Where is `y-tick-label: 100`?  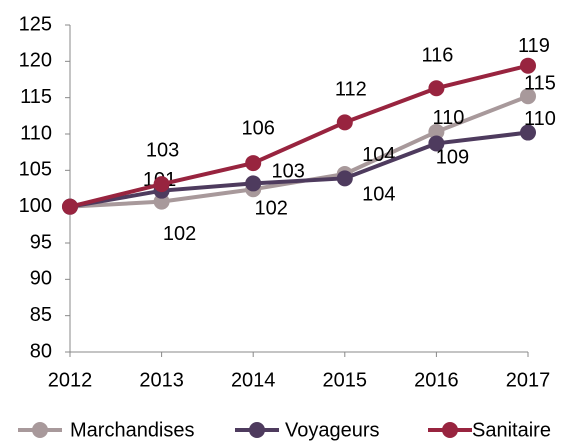
y-tick-label: 100 is located at coordinates (35, 206).